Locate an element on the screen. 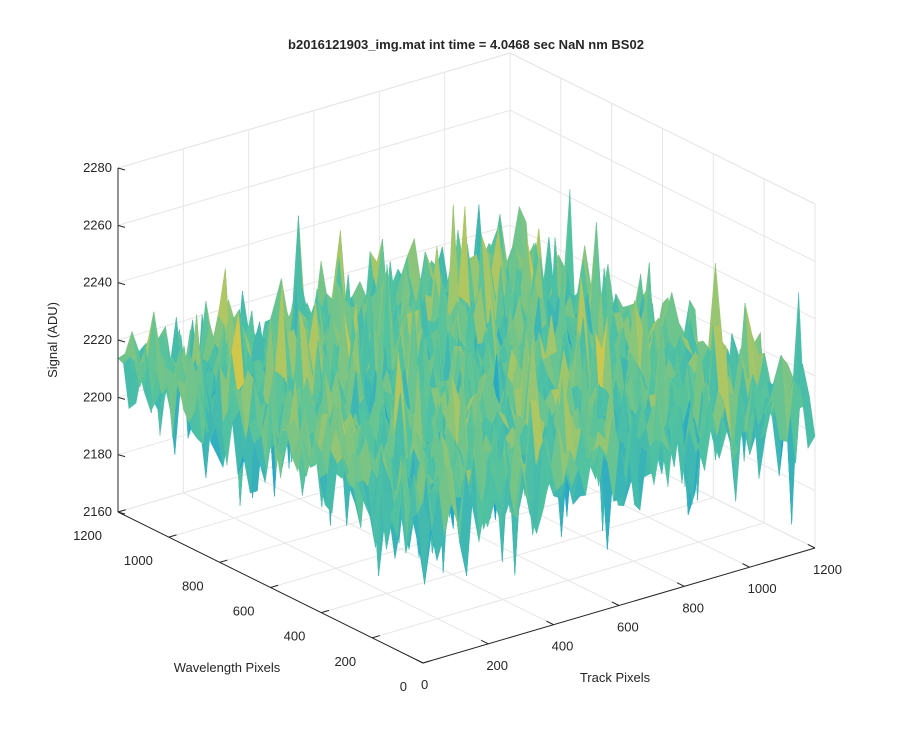  x-tick-label: 800 is located at coordinates (693, 607).